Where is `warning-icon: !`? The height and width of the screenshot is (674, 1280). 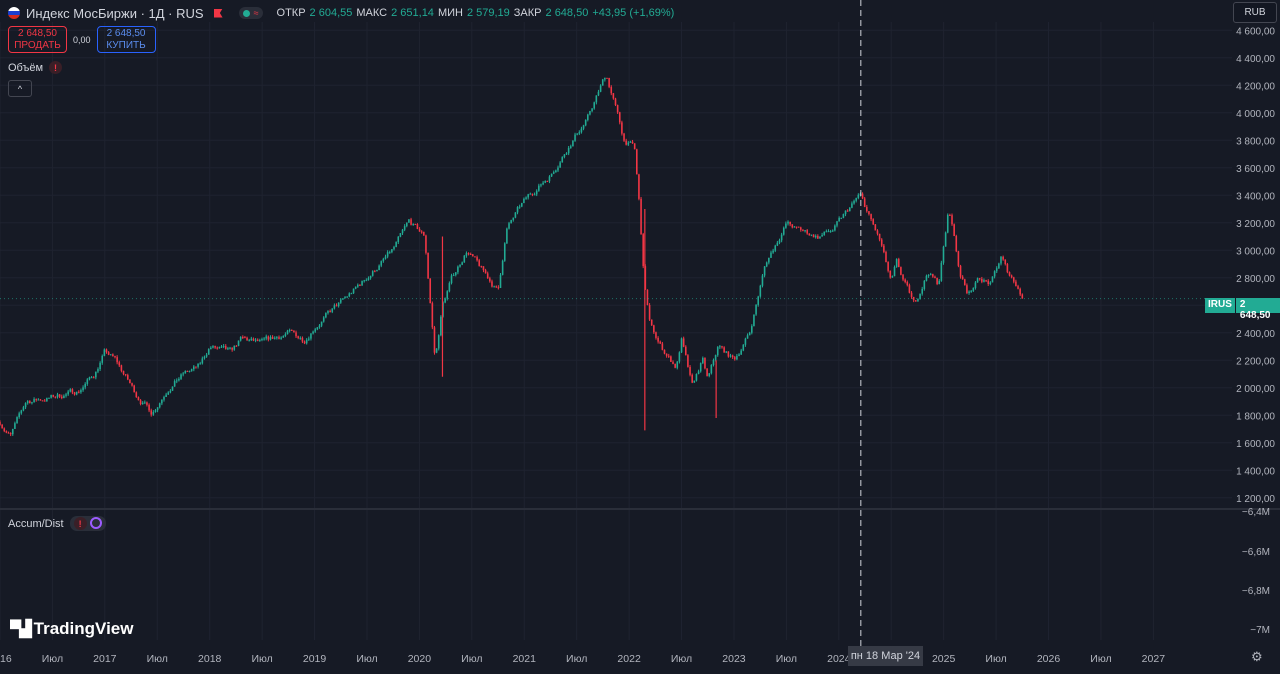
warning-icon: ! is located at coordinates (56, 67).